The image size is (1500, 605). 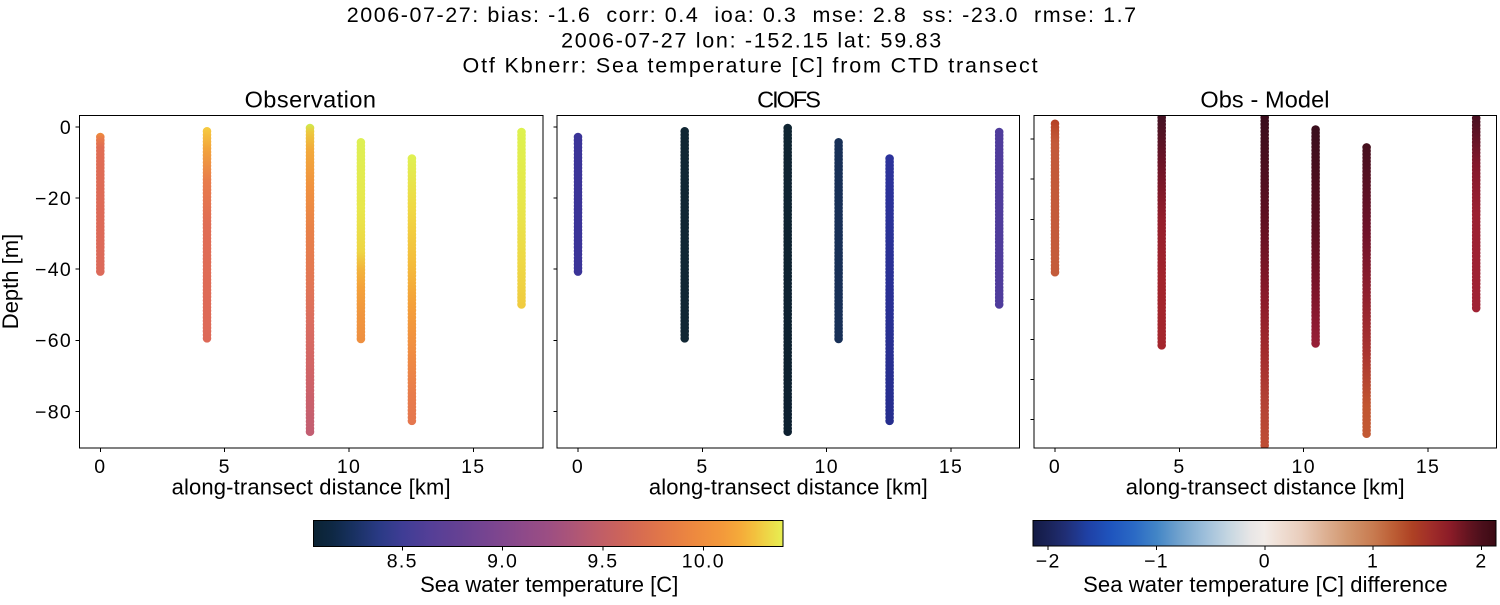 I want to click on svg-text: Depth [m], so click(x=11, y=281).